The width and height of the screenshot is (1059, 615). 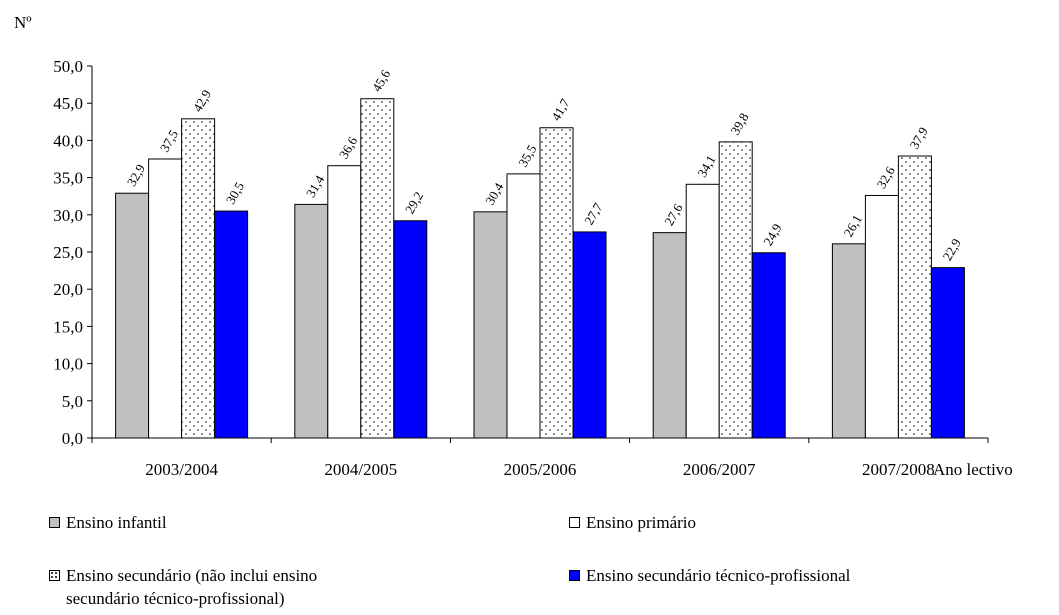 What do you see at coordinates (68, 215) in the screenshot?
I see `y-tick-label: 30,0` at bounding box center [68, 215].